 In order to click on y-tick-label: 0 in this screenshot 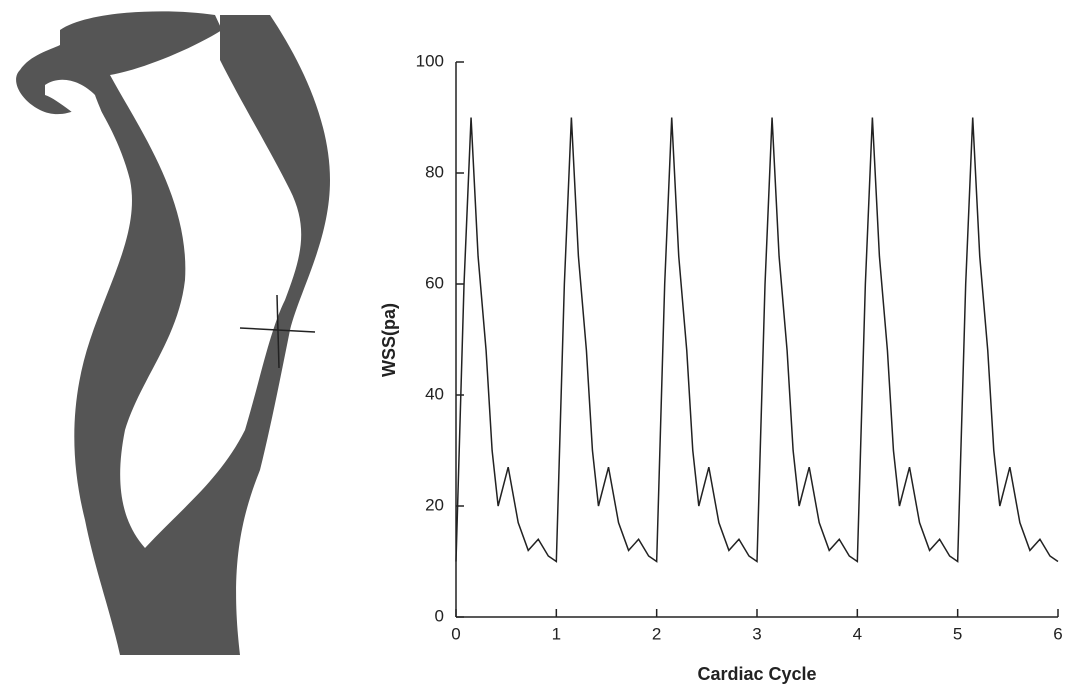, I will do `click(439, 615)`.